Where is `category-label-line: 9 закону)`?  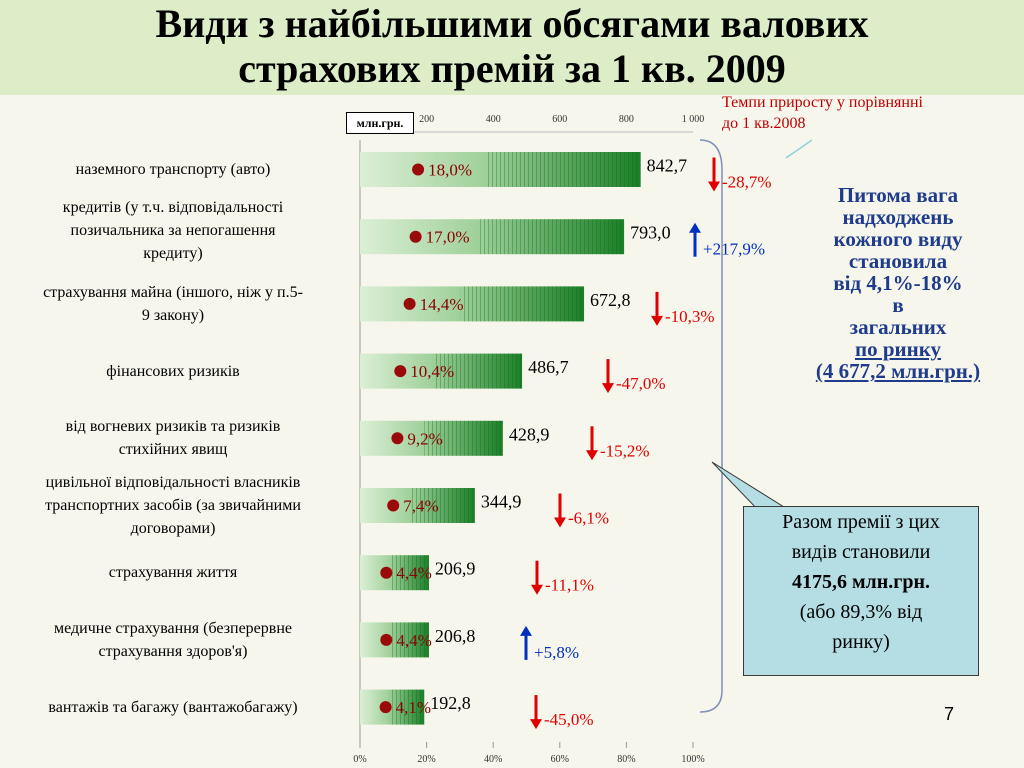
category-label-line: 9 закону) is located at coordinates (173, 315).